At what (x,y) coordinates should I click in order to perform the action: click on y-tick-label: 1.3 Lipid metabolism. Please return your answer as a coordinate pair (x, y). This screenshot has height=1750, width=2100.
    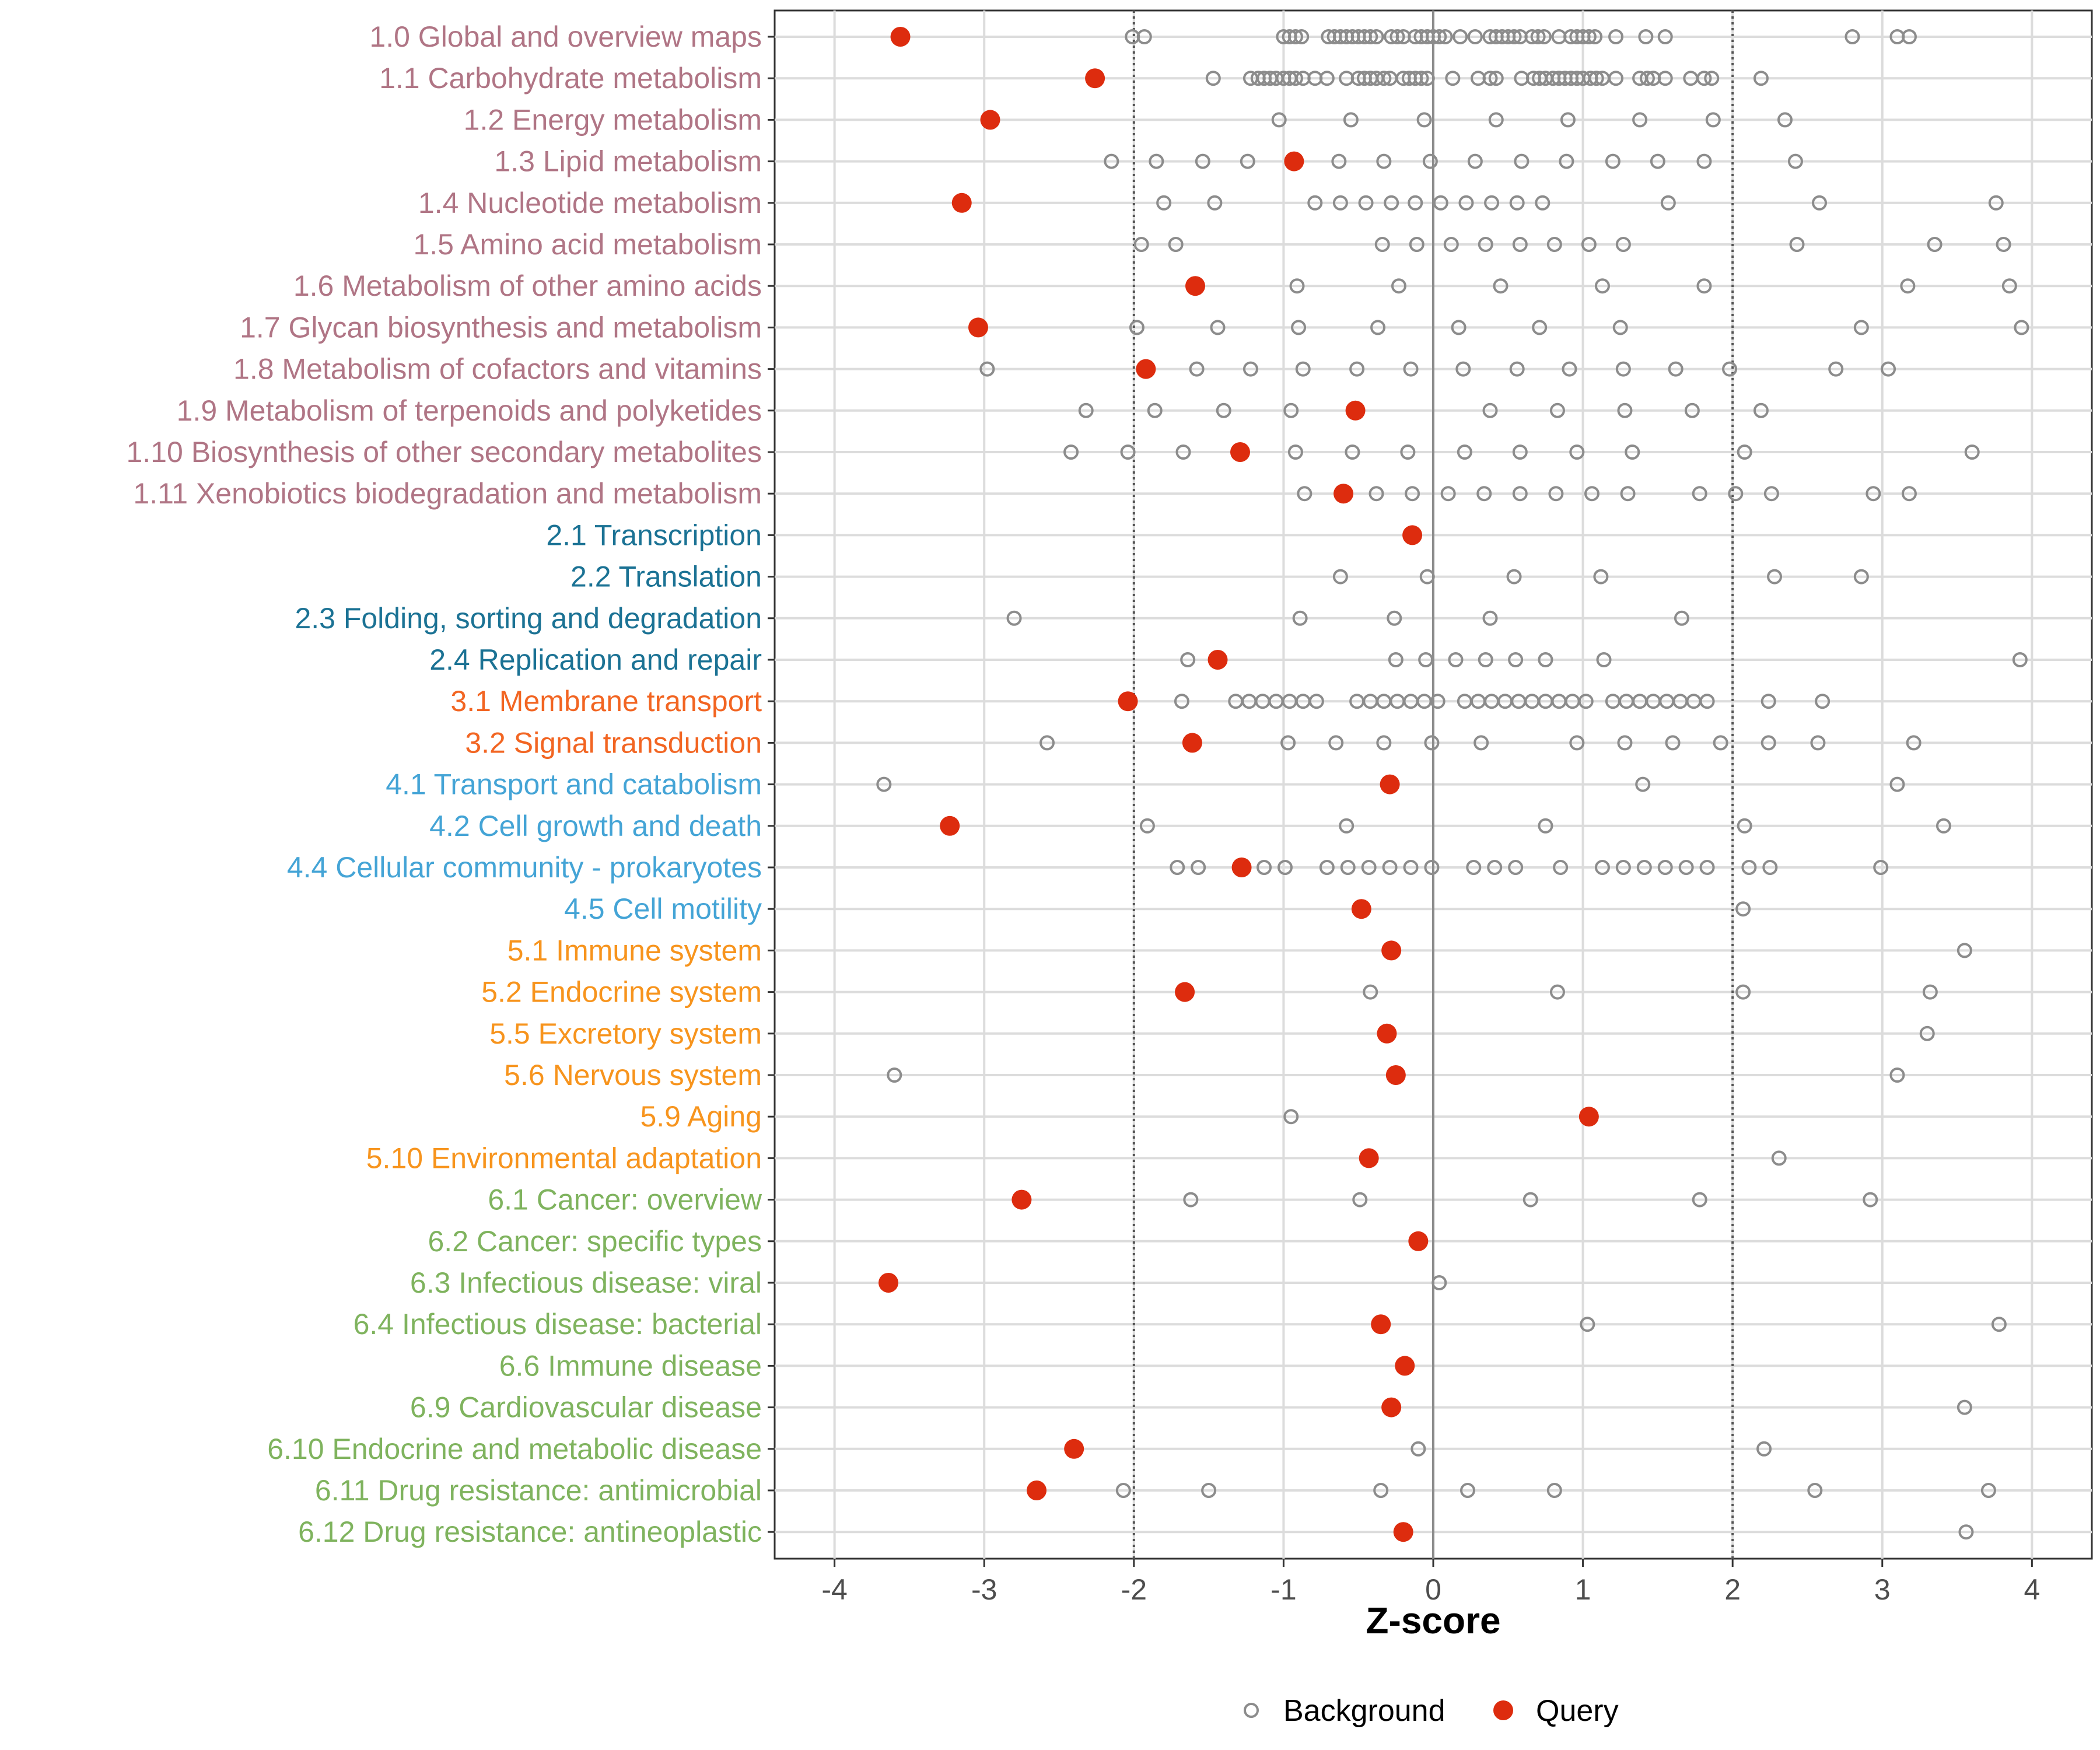
    Looking at the image, I should click on (628, 161).